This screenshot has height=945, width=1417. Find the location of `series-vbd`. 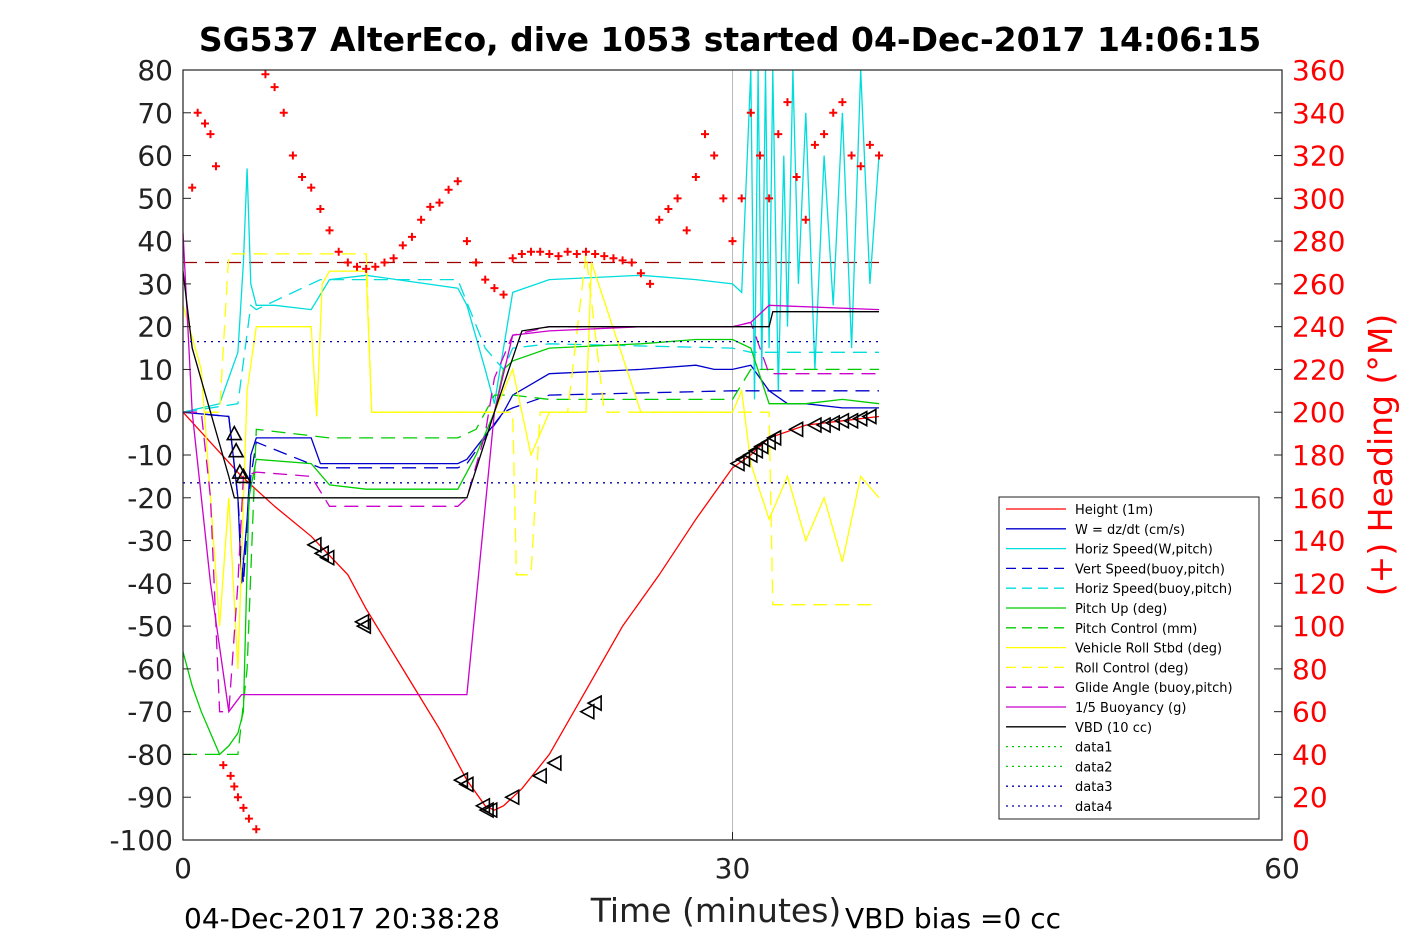

series-vbd is located at coordinates (531, 385).